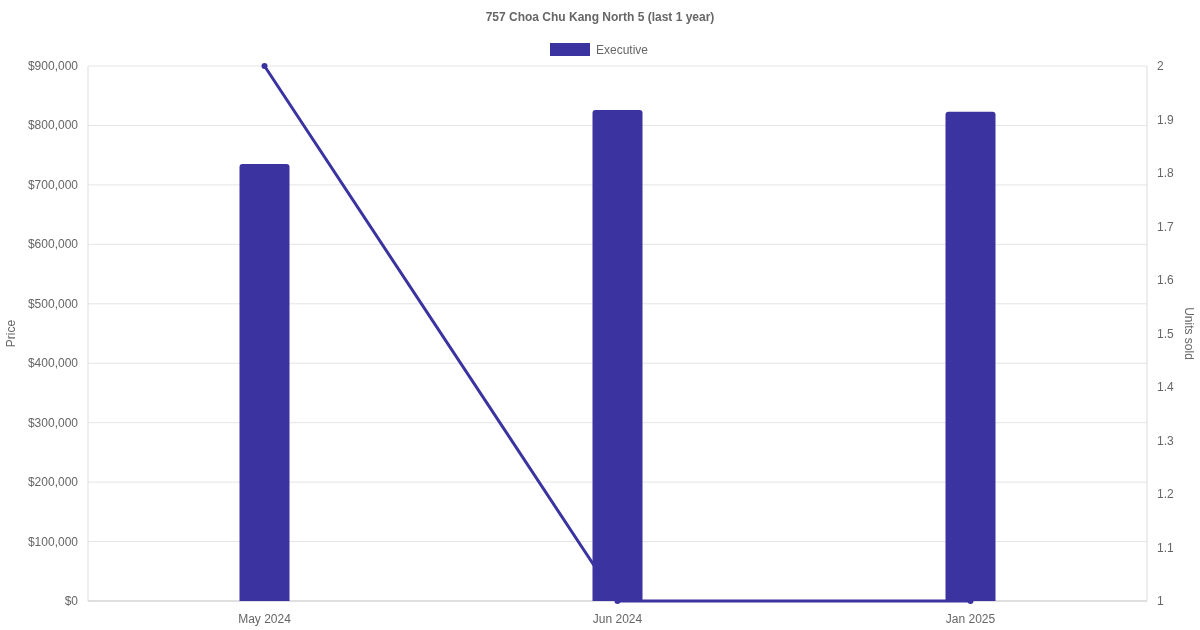 This screenshot has height=630, width=1200. Describe the element at coordinates (1166, 440) in the screenshot. I see `y2-tick-label: 1.3` at that location.